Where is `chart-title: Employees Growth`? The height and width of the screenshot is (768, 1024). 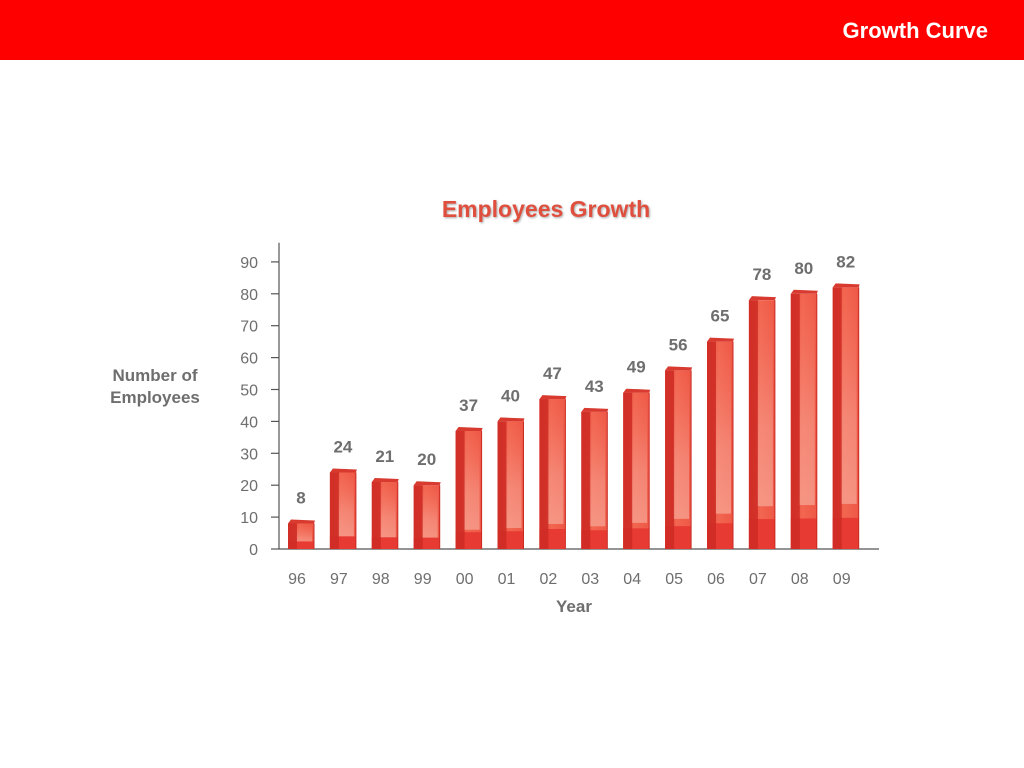
chart-title: Employees Growth is located at coordinates (546, 209).